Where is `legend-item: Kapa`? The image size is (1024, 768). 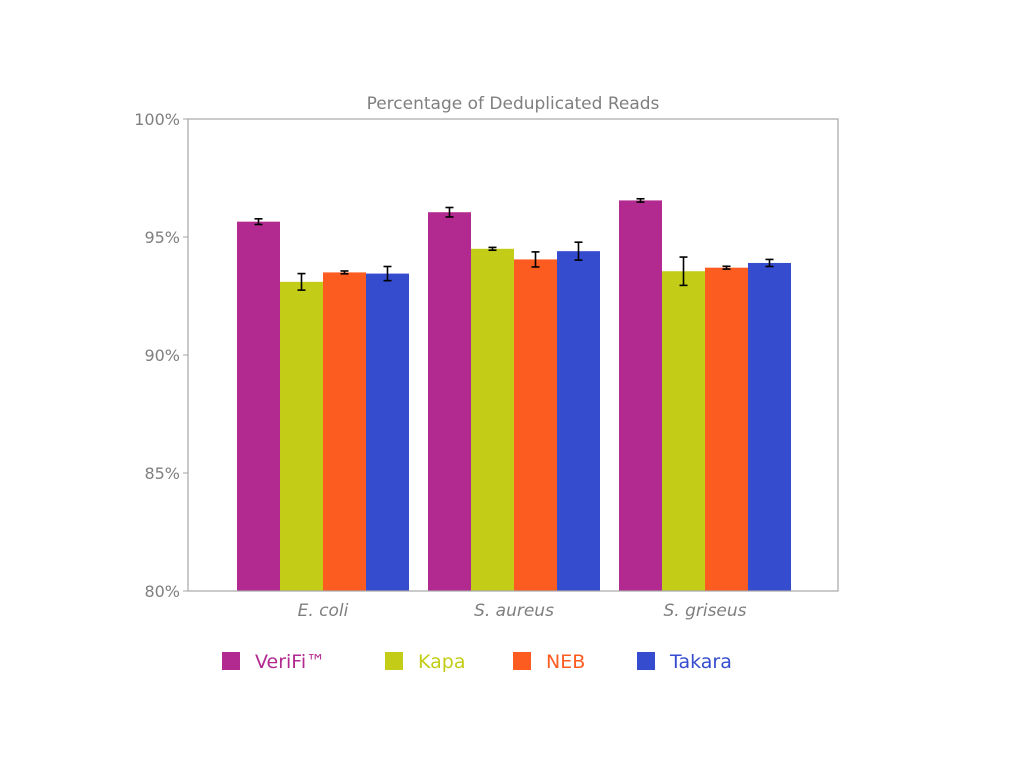
legend-item: Kapa is located at coordinates (425, 662).